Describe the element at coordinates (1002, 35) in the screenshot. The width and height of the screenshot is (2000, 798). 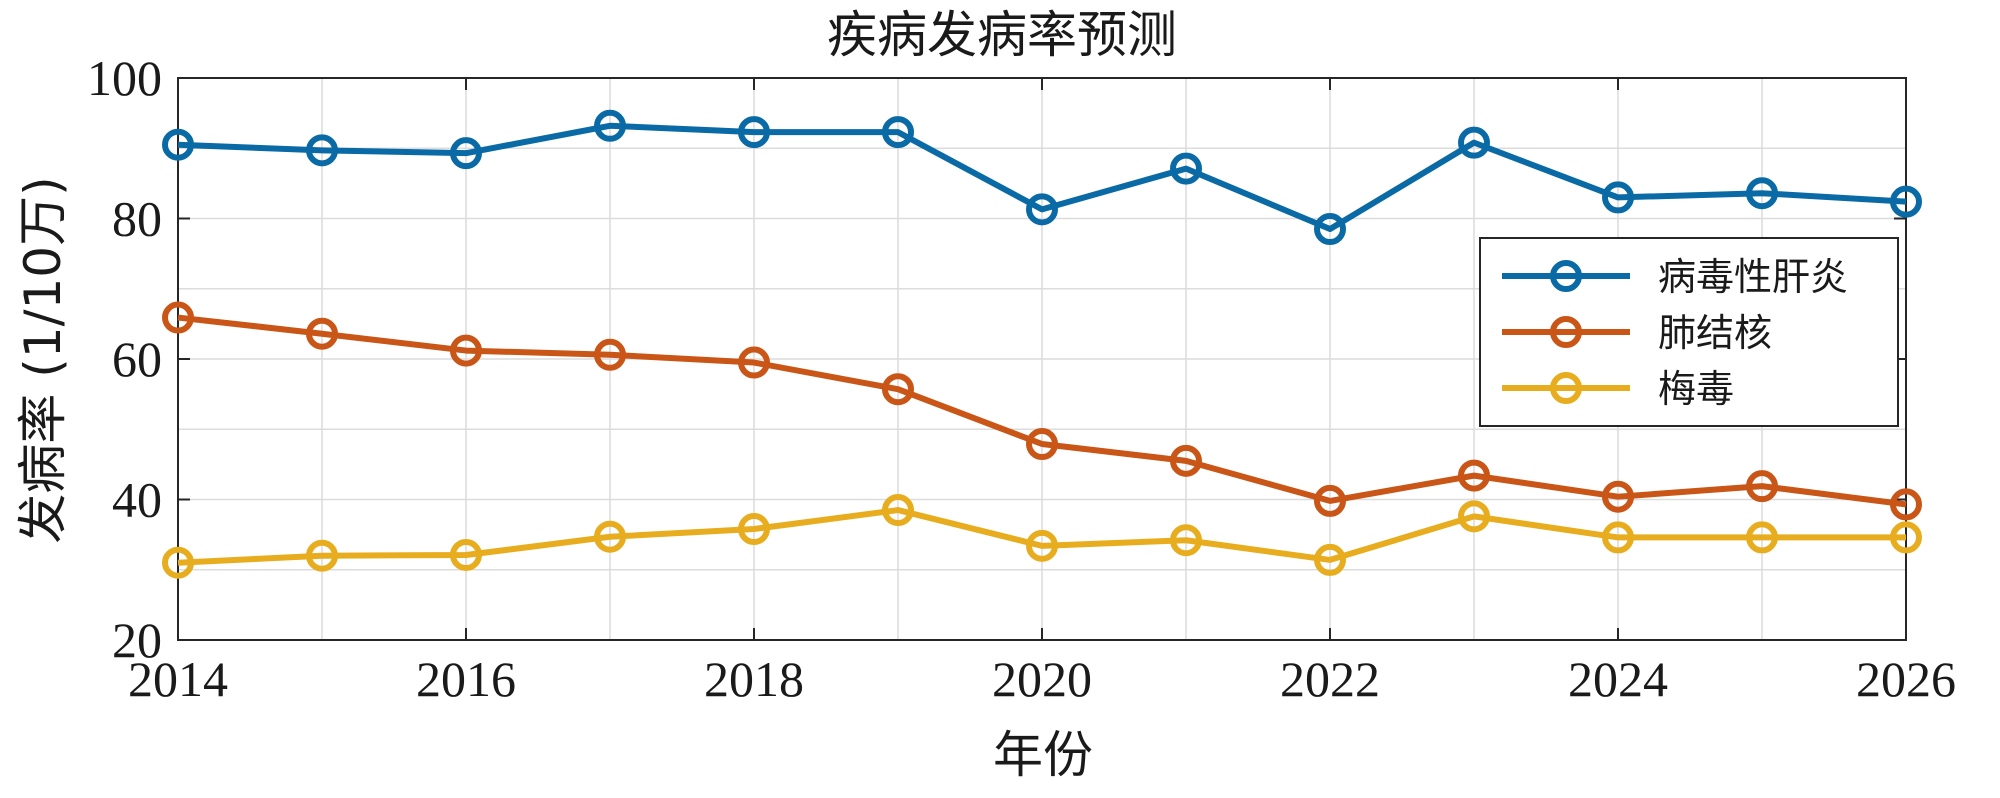
I see `chart-title: 疾病发病率预测` at that location.